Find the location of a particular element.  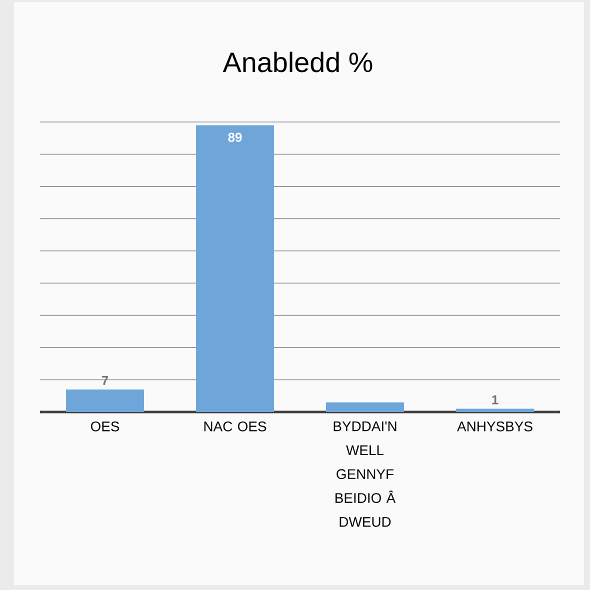

x-tick-label: OES is located at coordinates (105, 426).